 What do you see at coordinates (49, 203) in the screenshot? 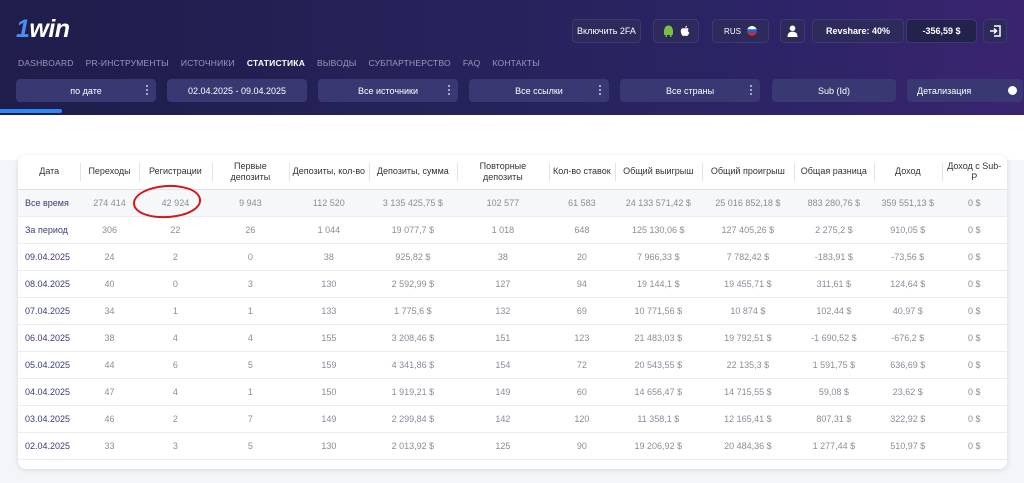
I see `row-date-cell: Все время` at bounding box center [49, 203].